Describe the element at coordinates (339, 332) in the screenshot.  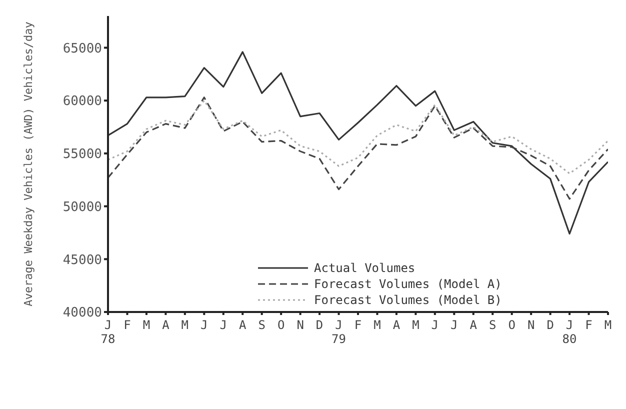
I see `x-tick-label: J 79` at that location.